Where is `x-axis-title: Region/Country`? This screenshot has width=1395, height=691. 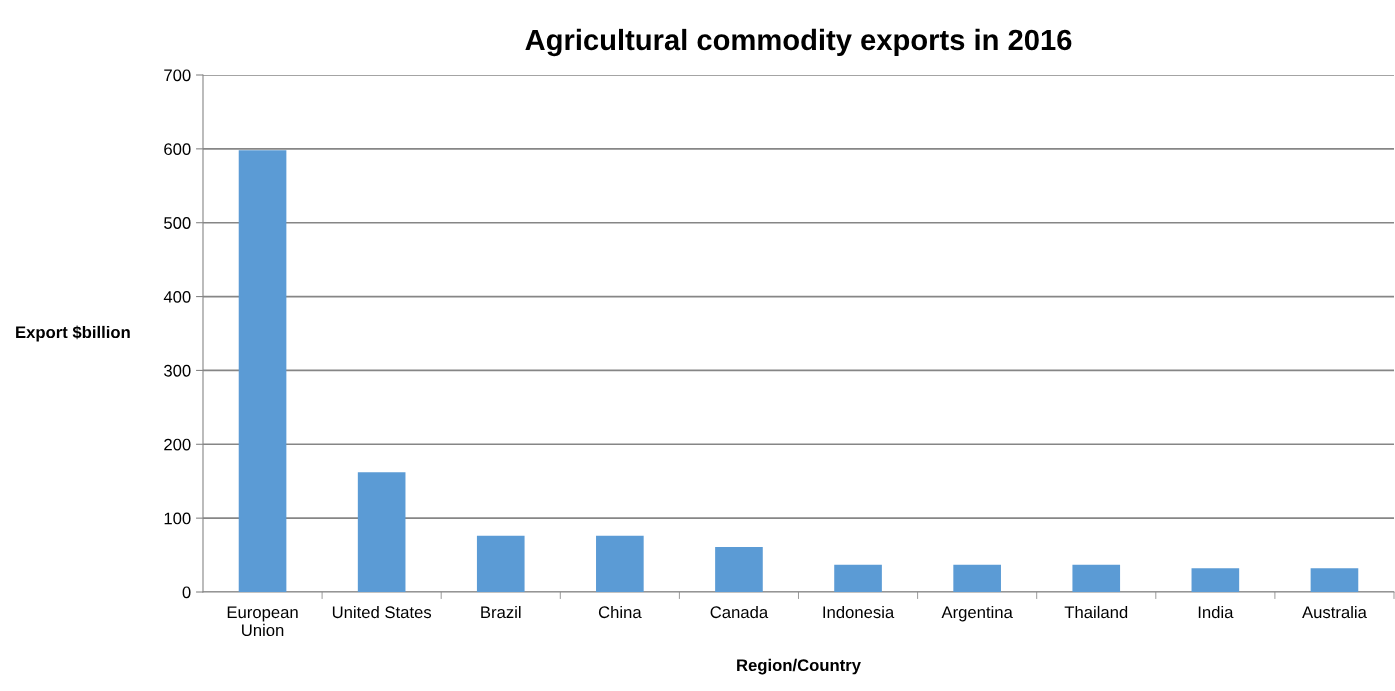
x-axis-title: Region/Country is located at coordinates (799, 666).